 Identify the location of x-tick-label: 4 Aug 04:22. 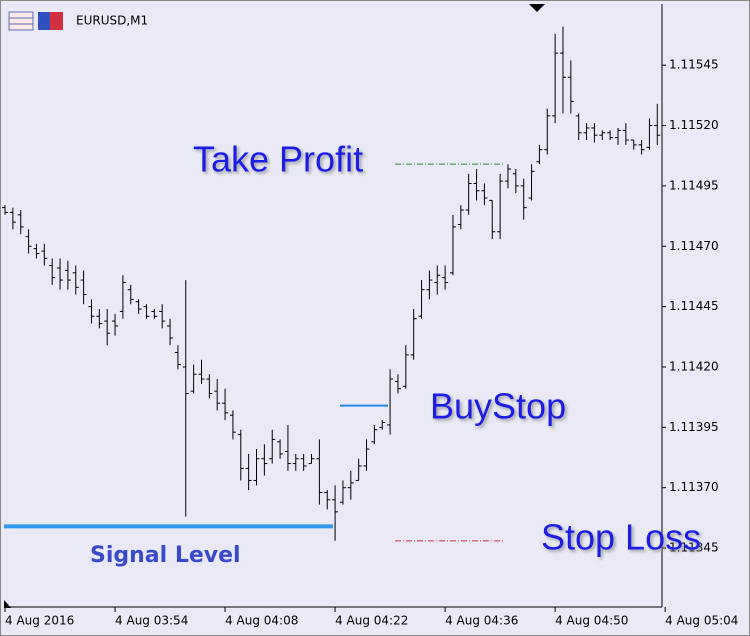
(371, 621).